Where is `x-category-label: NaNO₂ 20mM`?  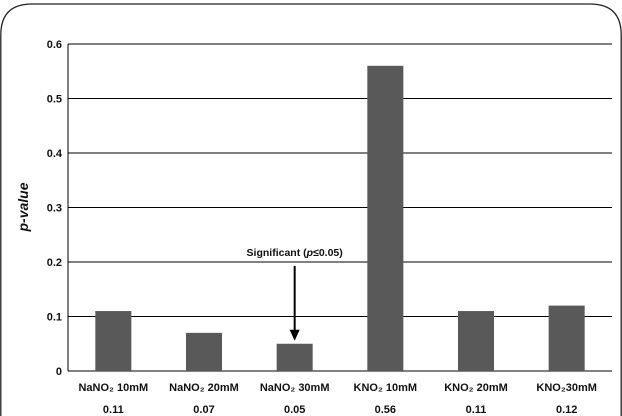
x-category-label: NaNO₂ 20mM is located at coordinates (204, 388).